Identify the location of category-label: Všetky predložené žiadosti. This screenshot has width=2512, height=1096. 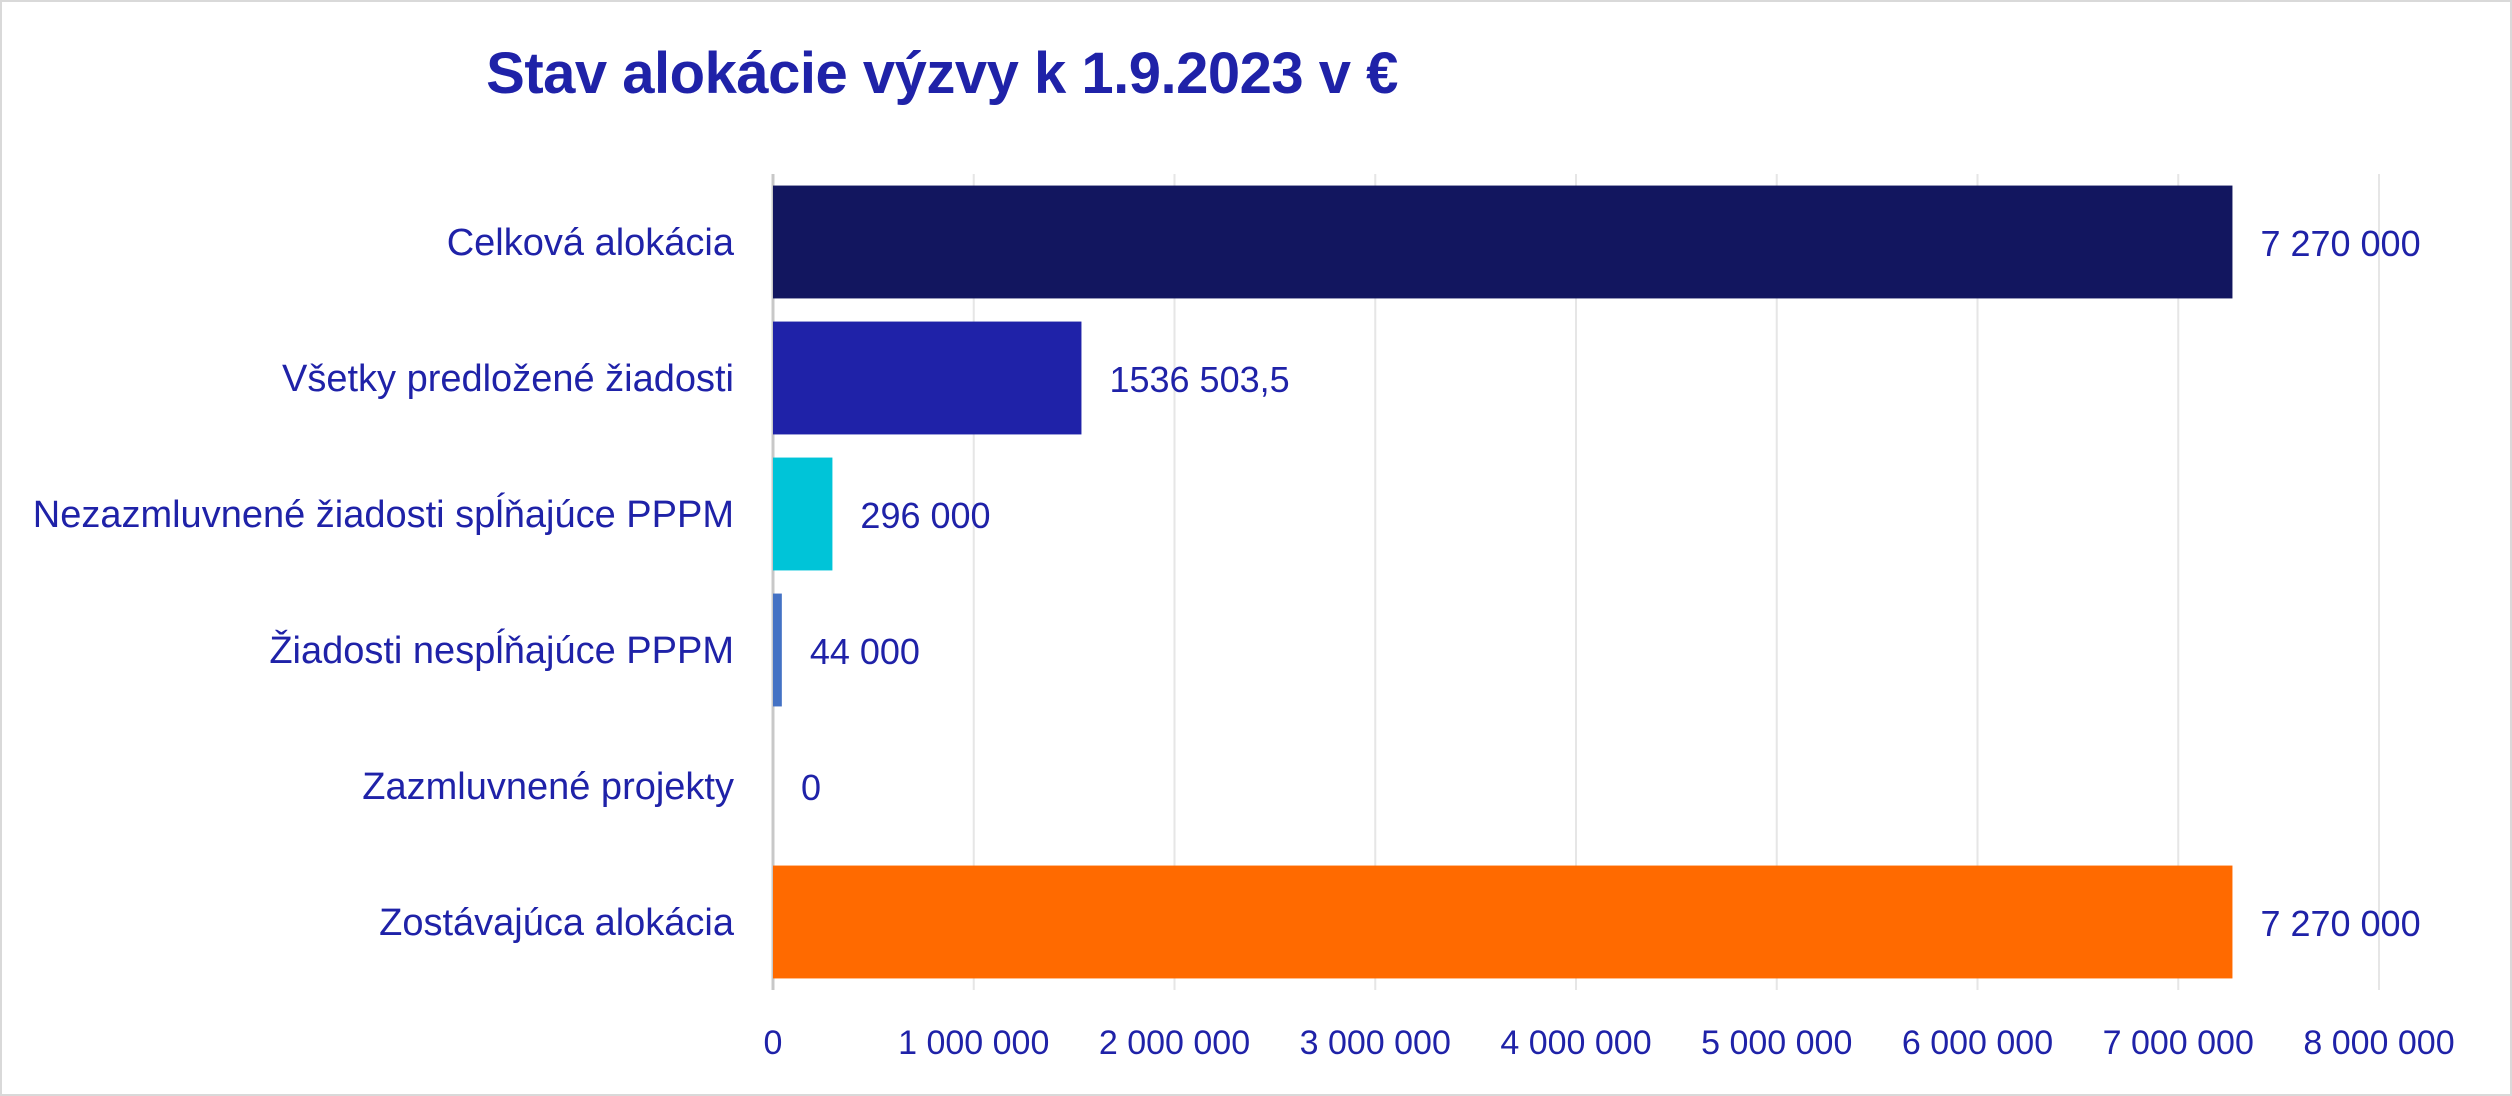
(508, 379).